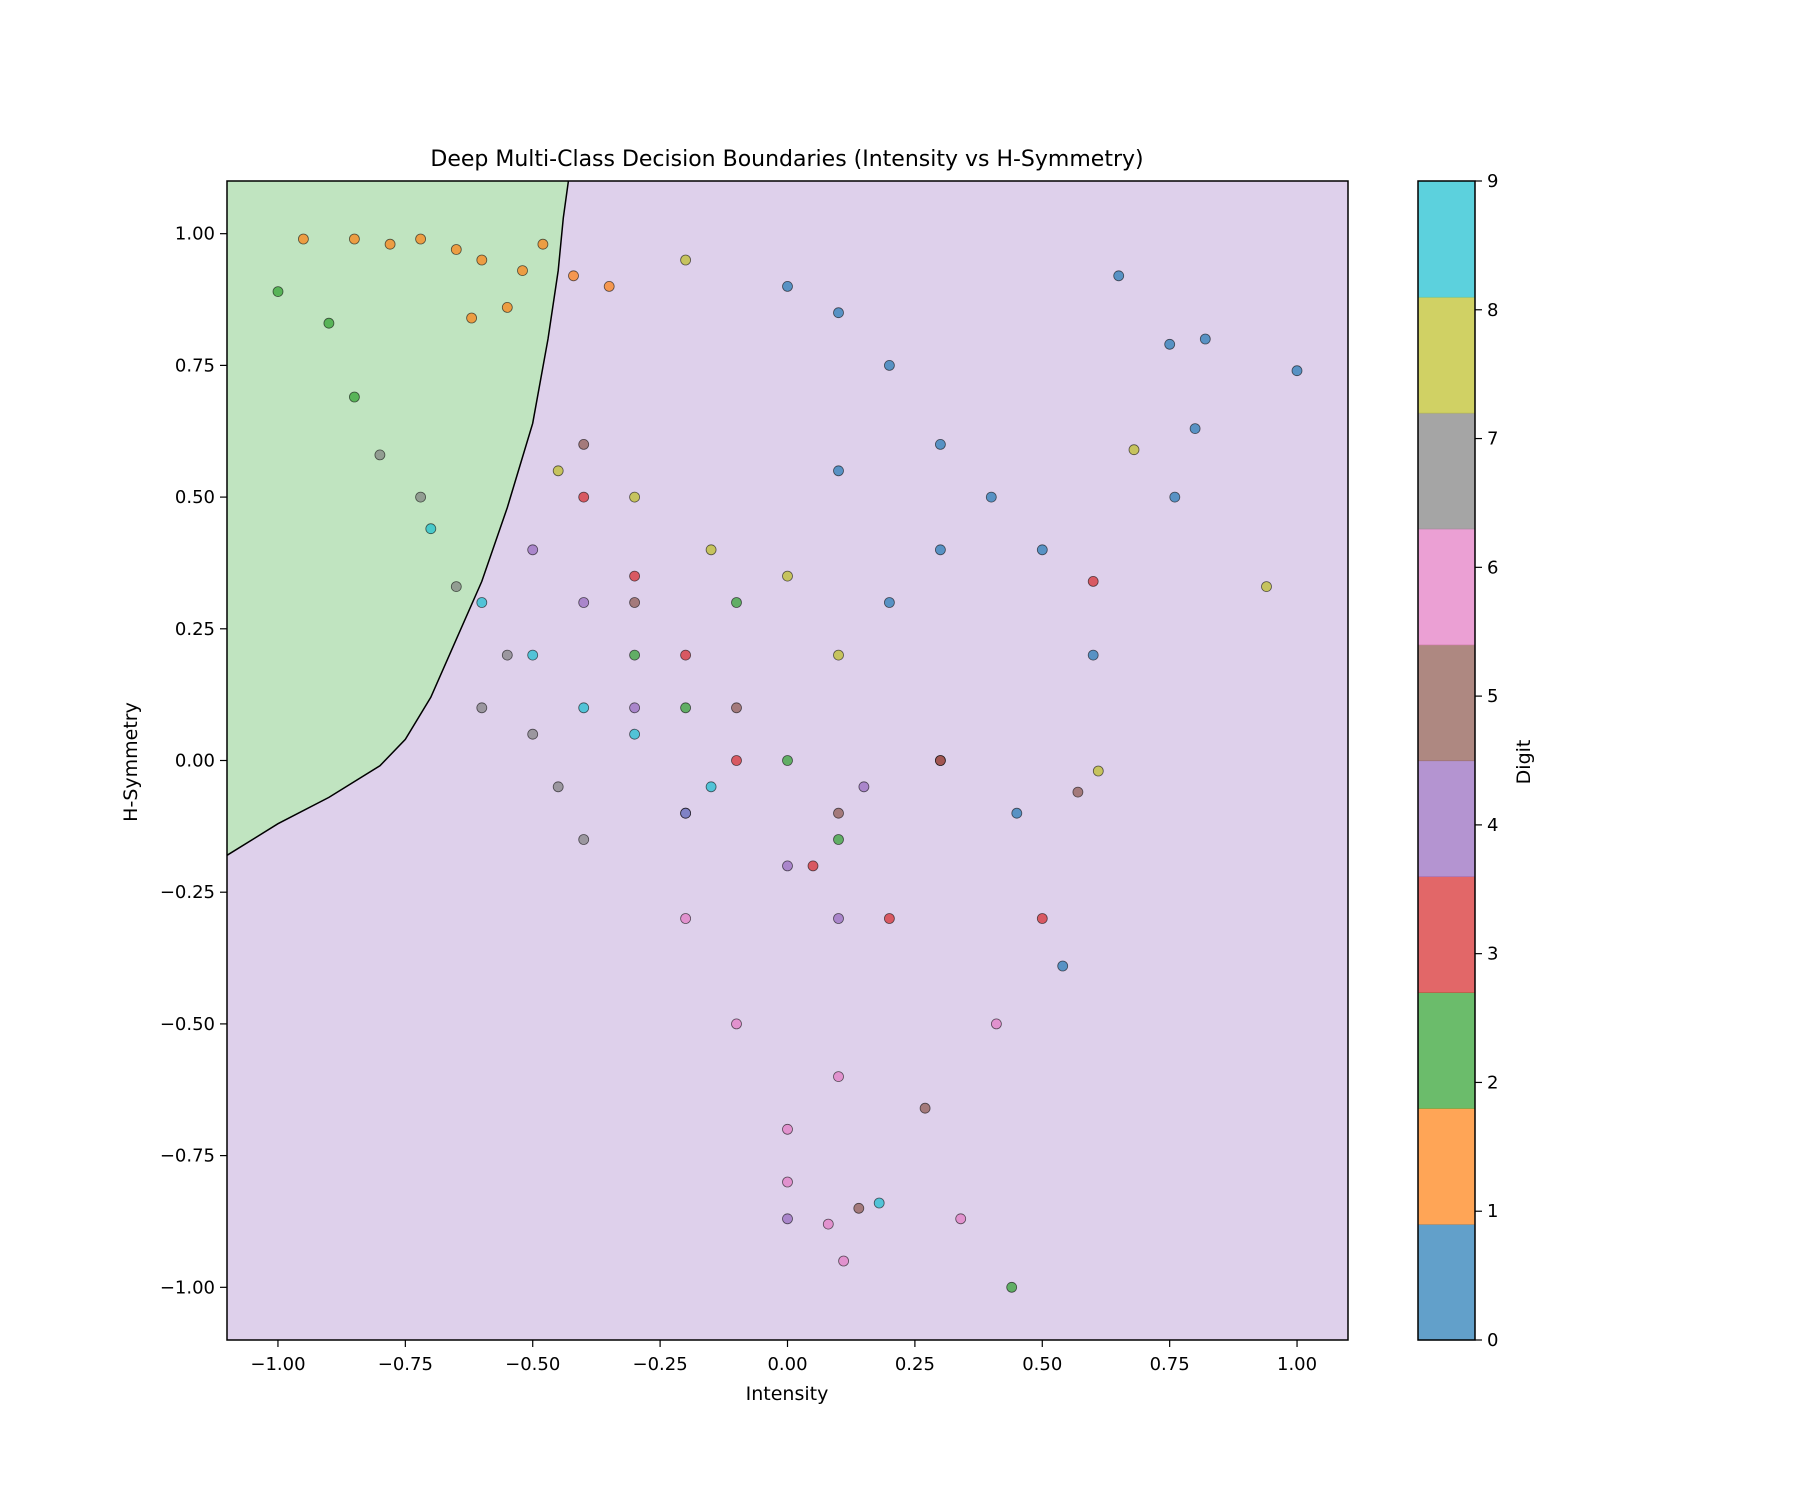  I want to click on y-axis-label: H-Symmetry, so click(131, 762).